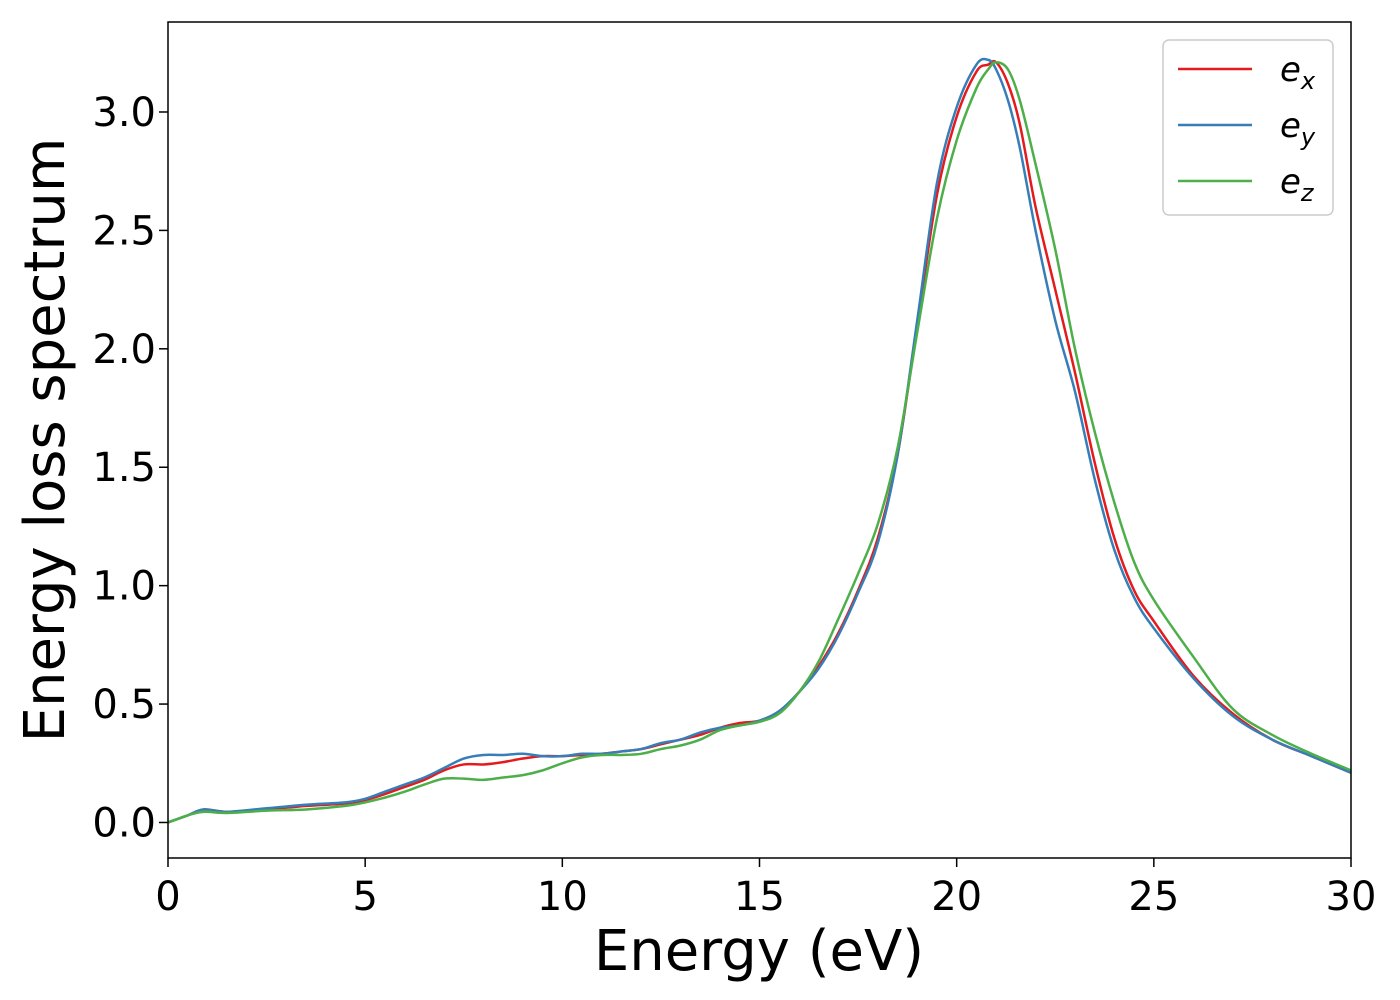  What do you see at coordinates (124, 113) in the screenshot?
I see `y-tick-label: 3.0` at bounding box center [124, 113].